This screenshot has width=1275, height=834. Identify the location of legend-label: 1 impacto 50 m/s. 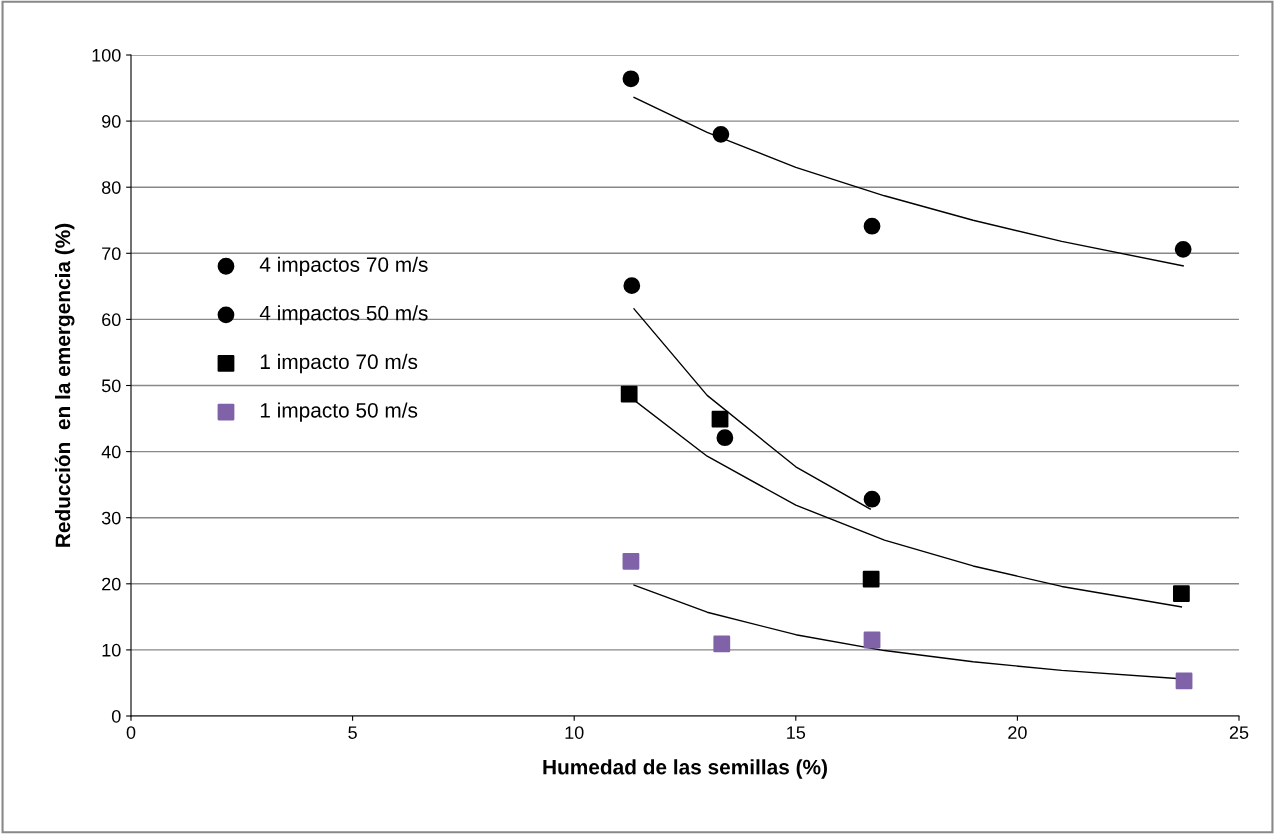
(339, 412).